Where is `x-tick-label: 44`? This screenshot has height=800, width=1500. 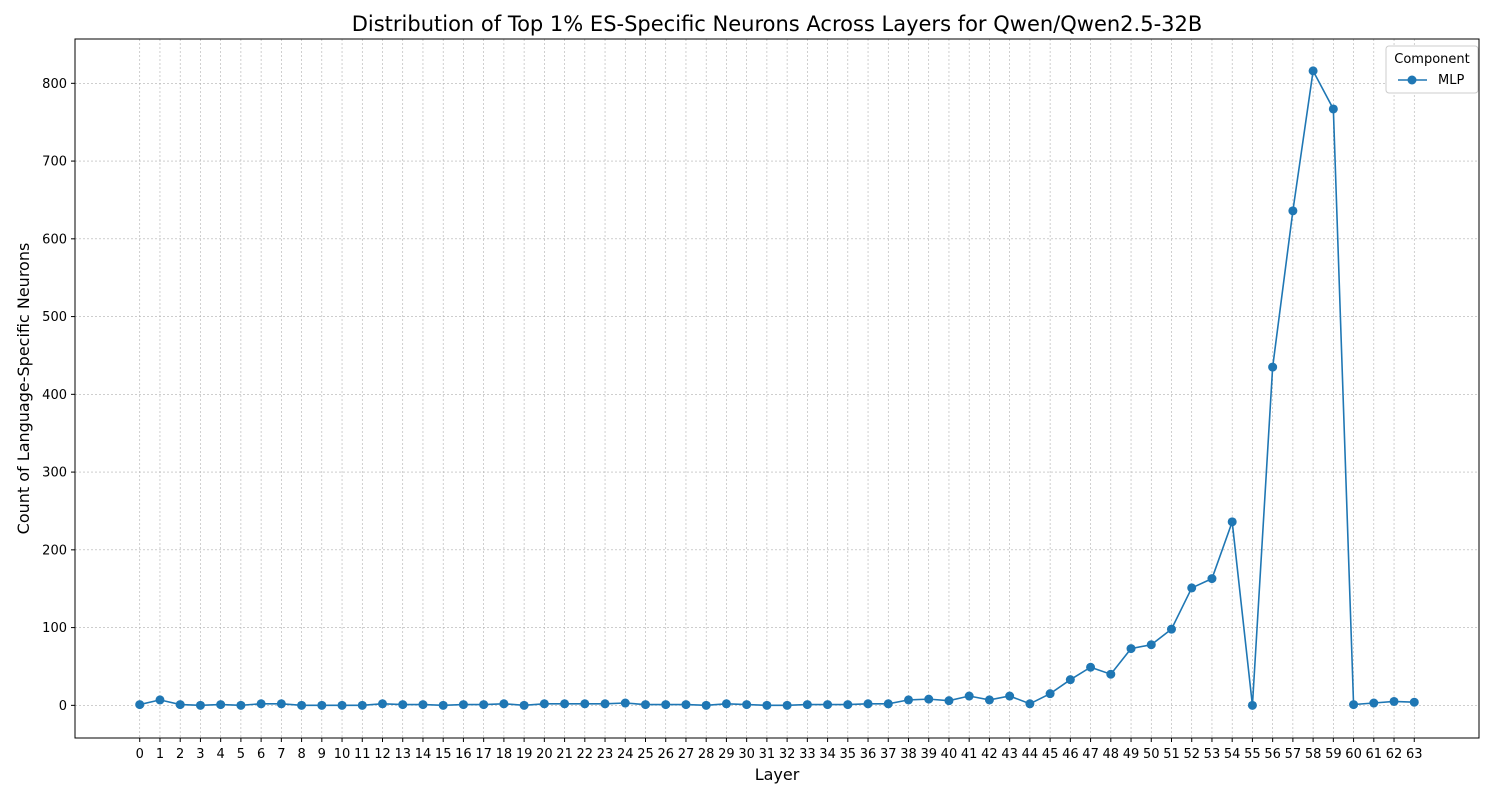 x-tick-label: 44 is located at coordinates (1030, 754).